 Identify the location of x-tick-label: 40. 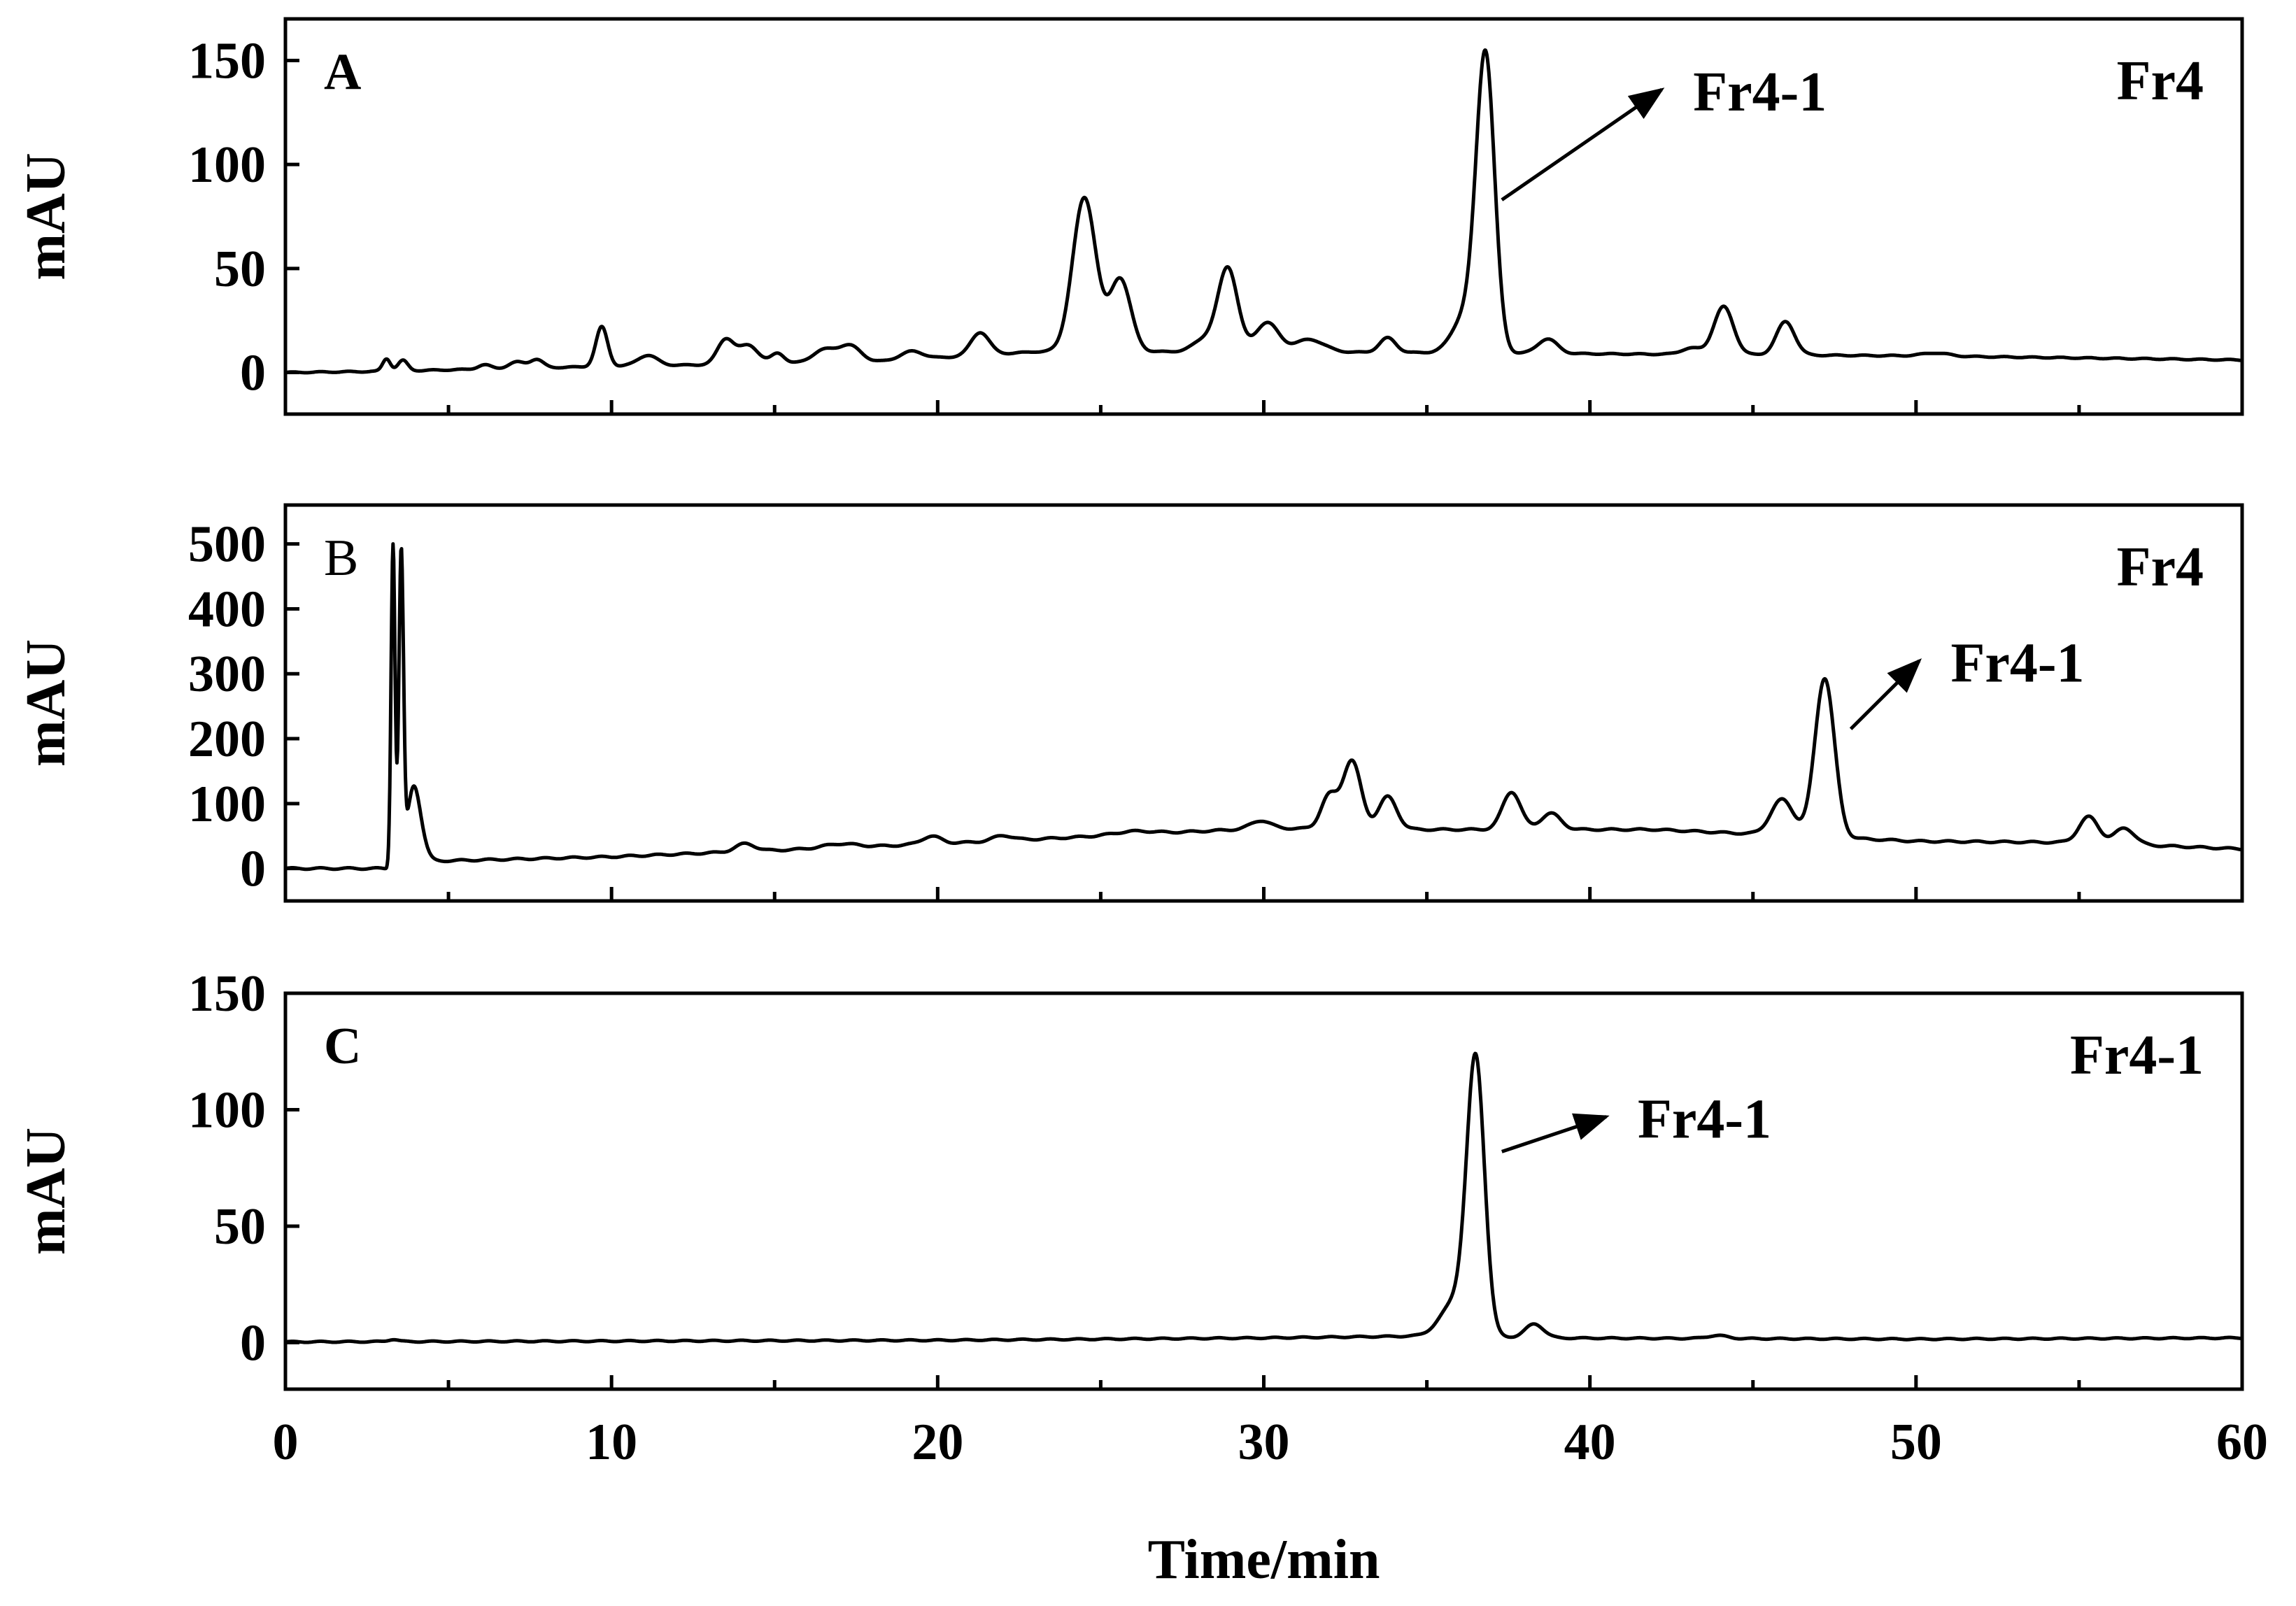
(1590, 1442).